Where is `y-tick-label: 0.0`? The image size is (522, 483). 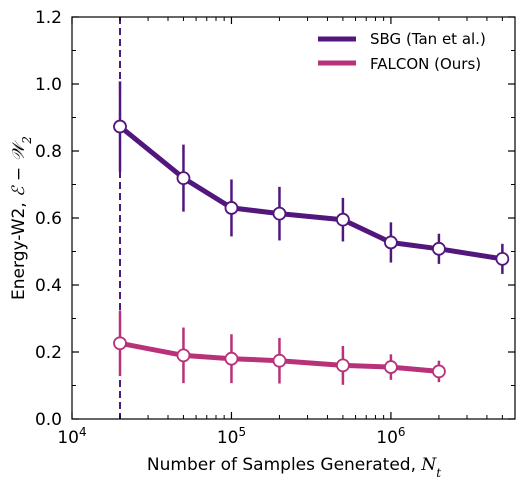
y-tick-label: 0.0 is located at coordinates (48, 420).